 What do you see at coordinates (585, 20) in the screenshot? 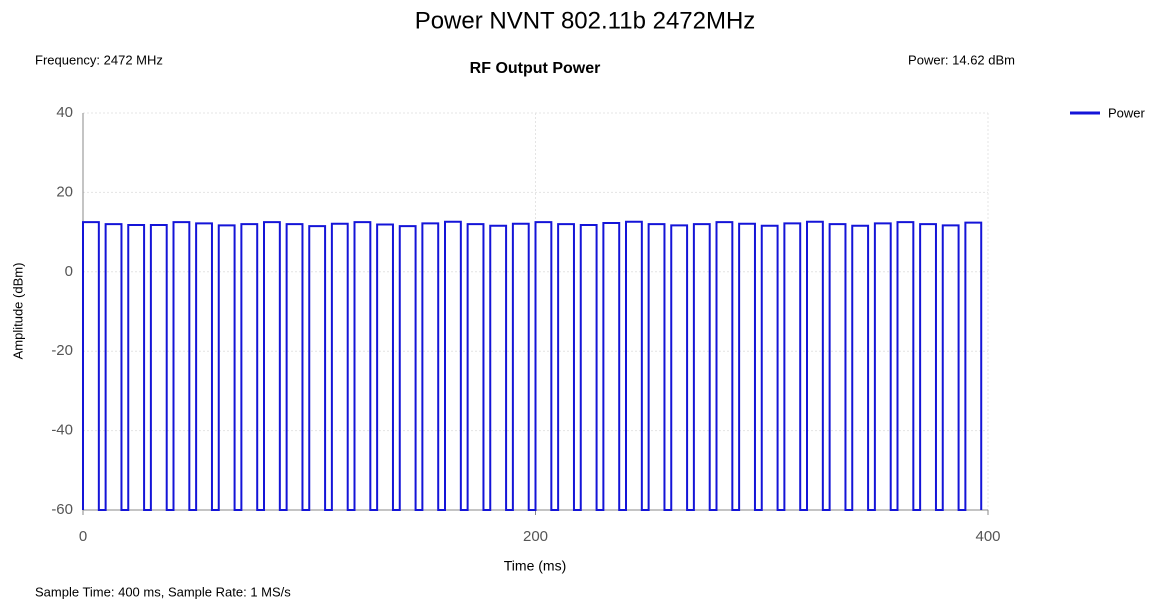
I see `page-title: Power NVNT 802.11b 2472MHz` at bounding box center [585, 20].